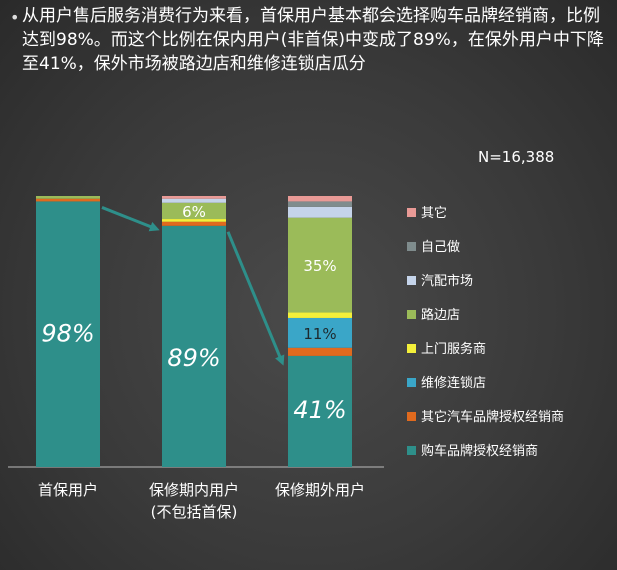  I want to click on x-tick-label-2-line2: (不包括首保), so click(194, 512).